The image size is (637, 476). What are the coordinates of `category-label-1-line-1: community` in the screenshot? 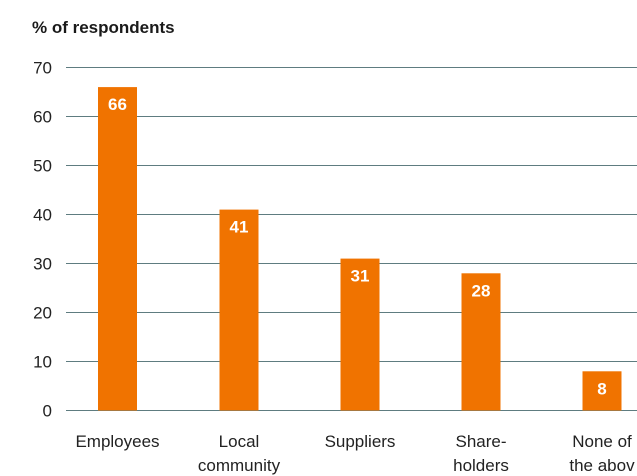 It's located at (239, 465).